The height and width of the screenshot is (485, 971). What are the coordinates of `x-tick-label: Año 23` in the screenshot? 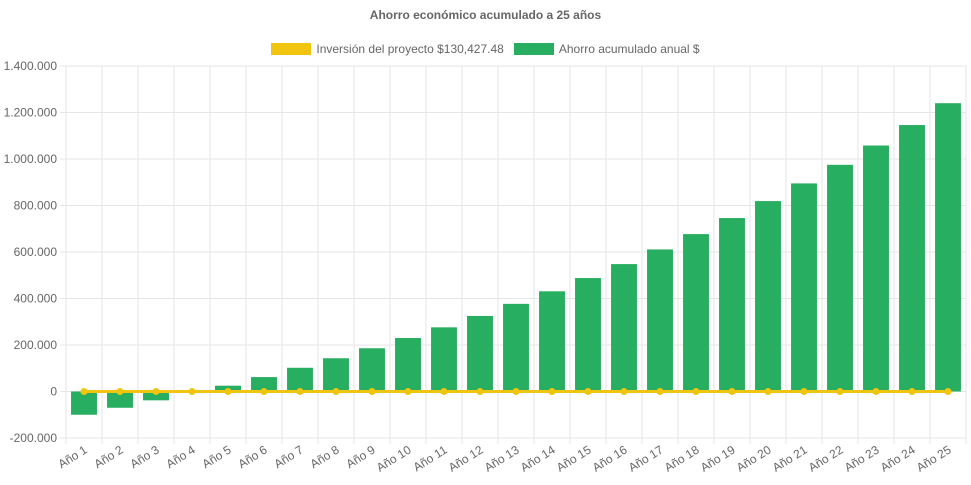 It's located at (862, 459).